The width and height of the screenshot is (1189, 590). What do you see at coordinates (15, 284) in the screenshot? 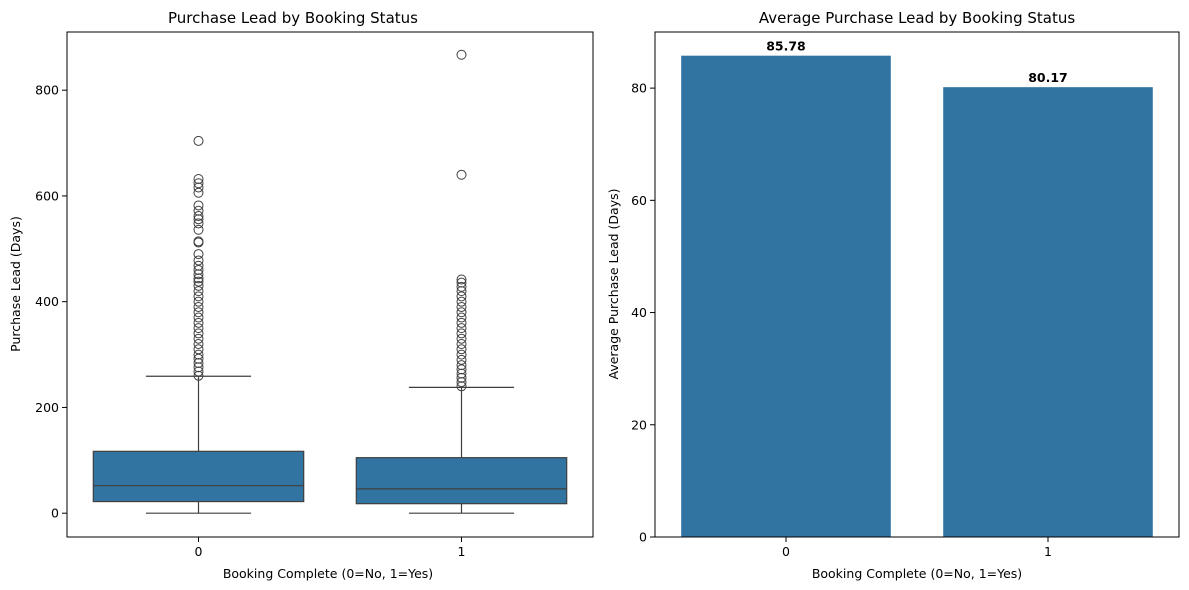
I see `y-axis-label: Purchase Lead (Days)` at bounding box center [15, 284].